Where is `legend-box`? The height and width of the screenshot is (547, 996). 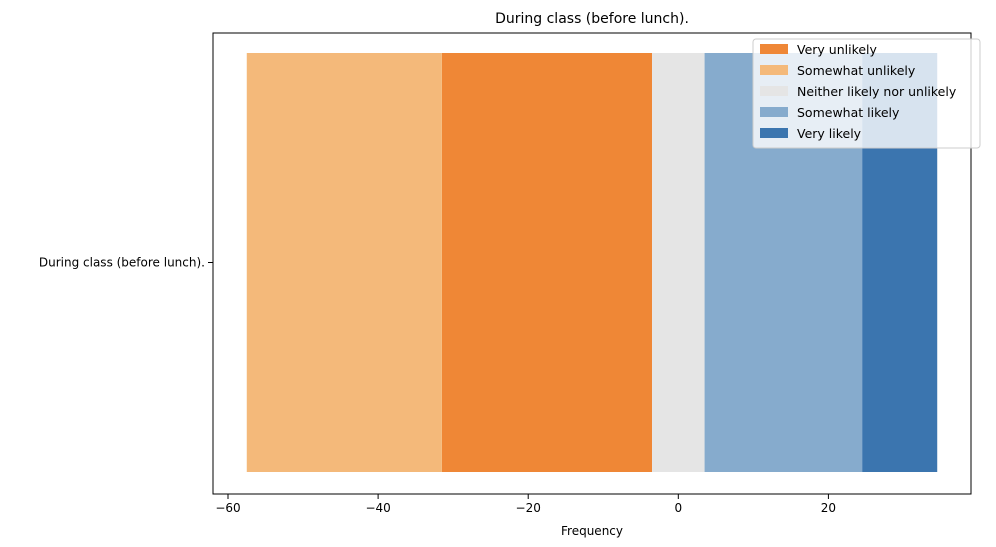
legend-box is located at coordinates (866, 93).